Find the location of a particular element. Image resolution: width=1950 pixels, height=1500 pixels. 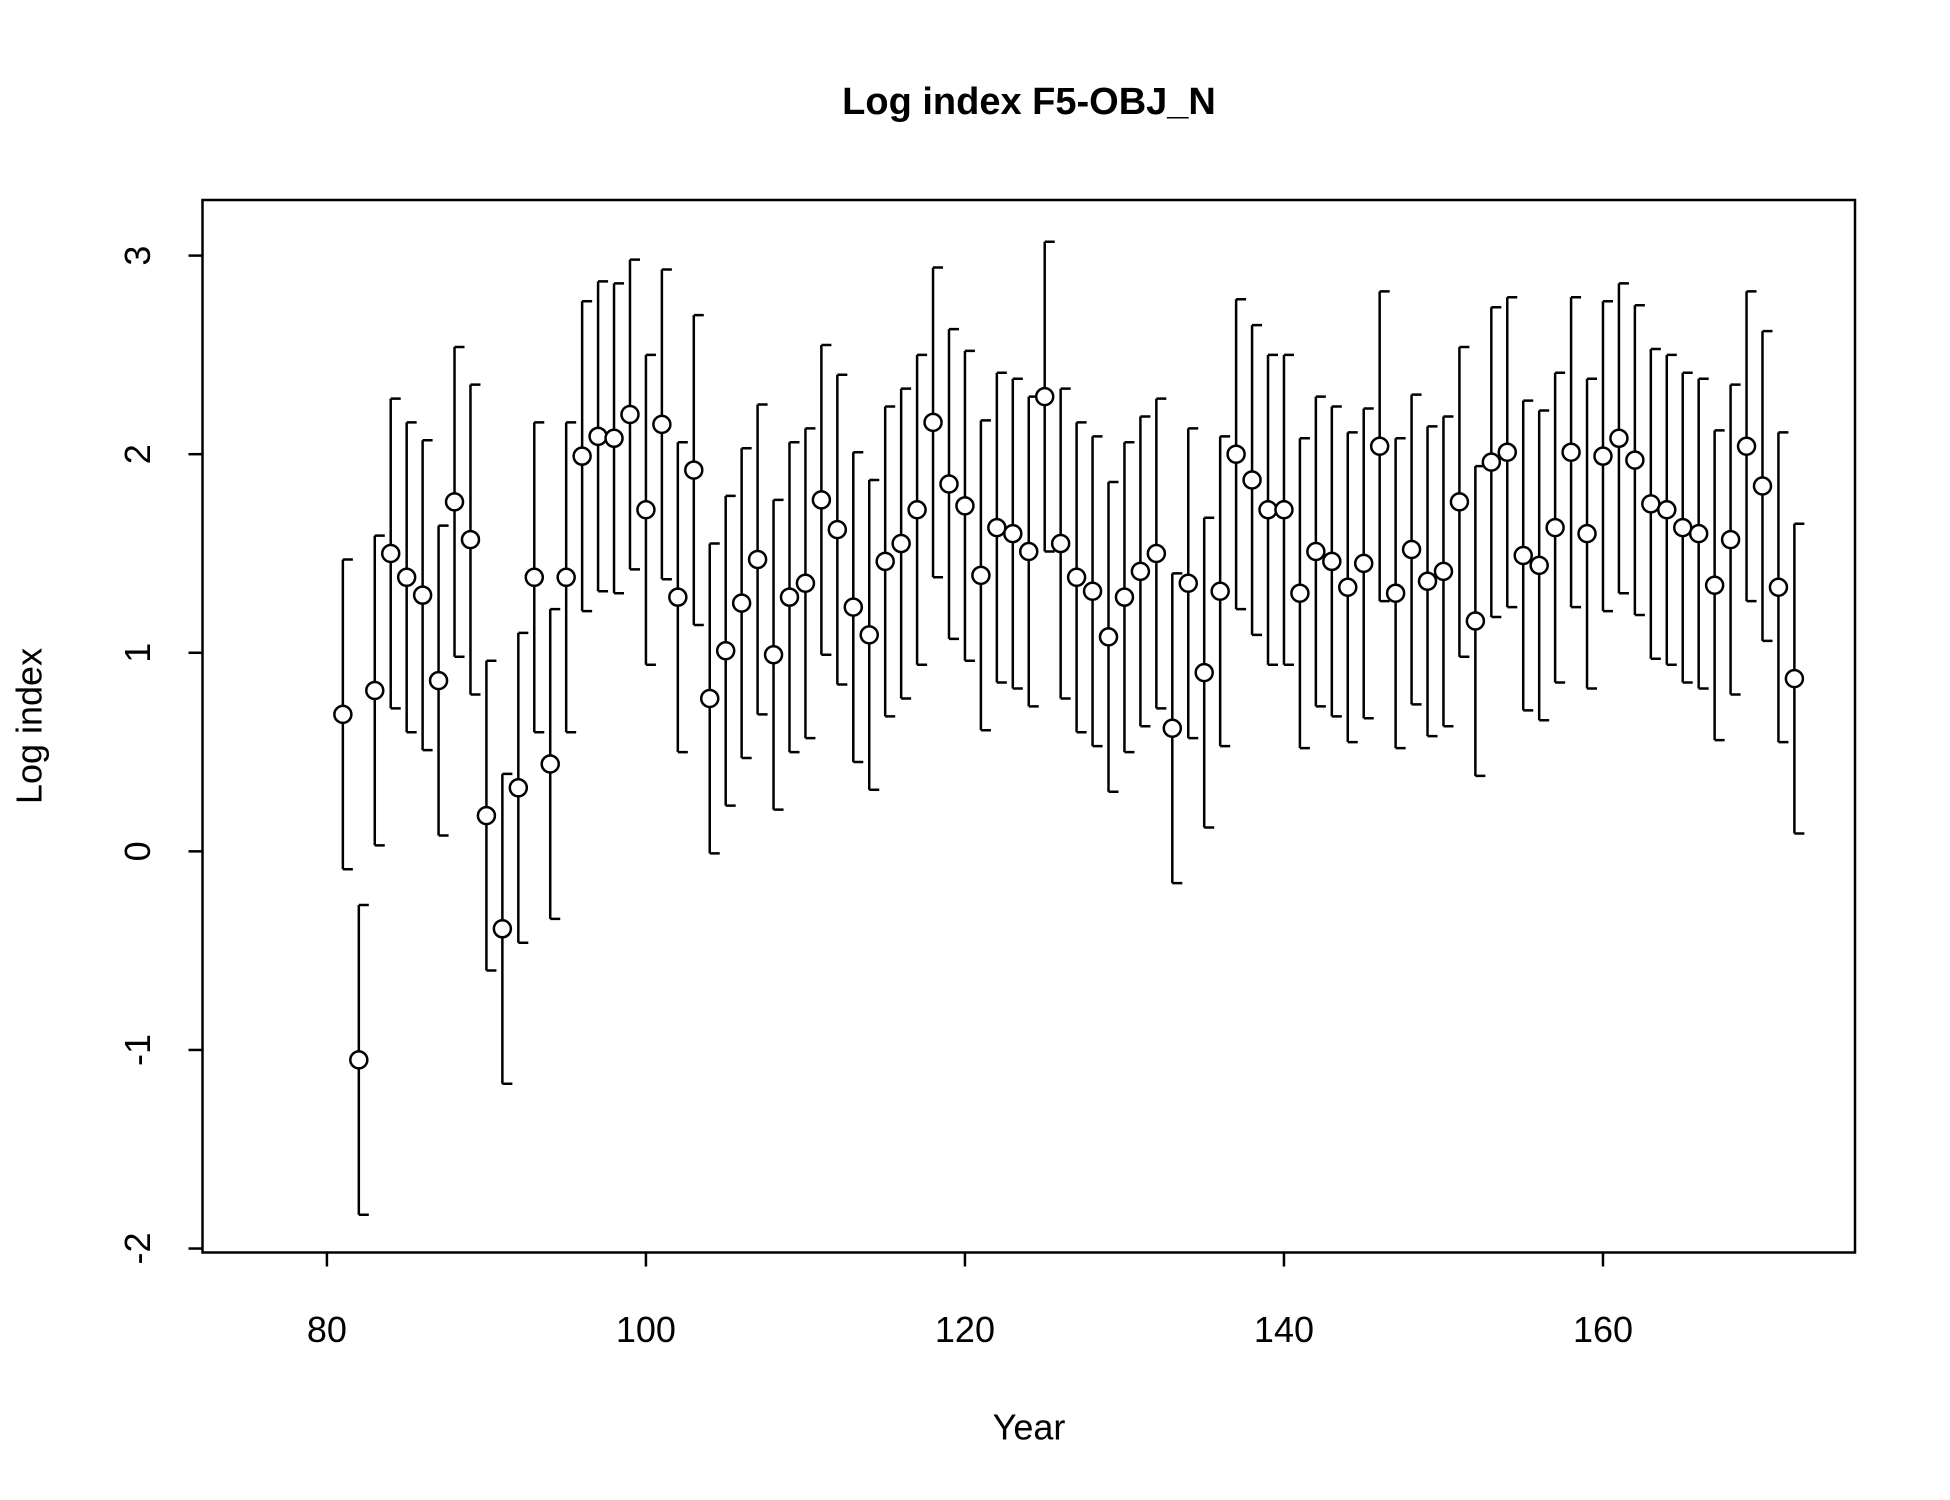

y-tick-label: 0 is located at coordinates (137, 851).